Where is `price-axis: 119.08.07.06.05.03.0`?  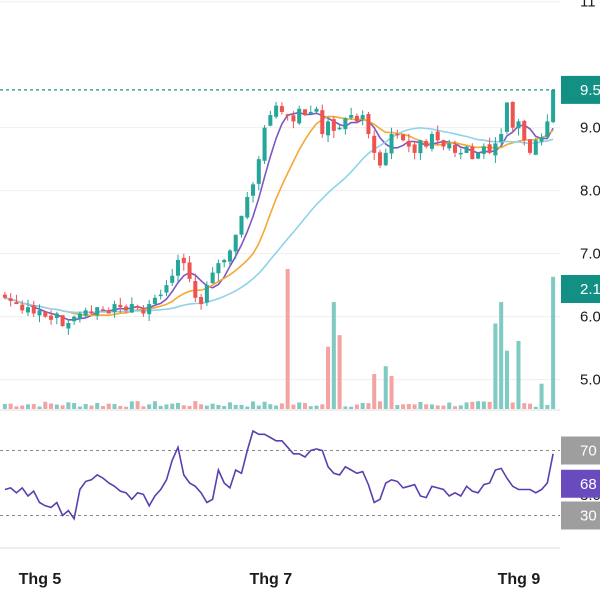
price-axis: 119.08.07.06.05.03.0 is located at coordinates (590, 252).